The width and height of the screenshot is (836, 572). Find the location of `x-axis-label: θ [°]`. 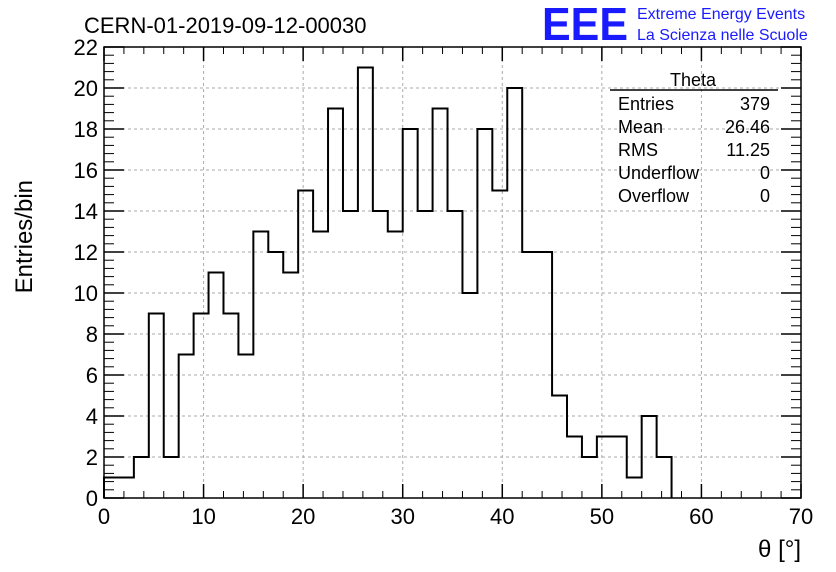

x-axis-label: θ [°] is located at coordinates (779, 549).